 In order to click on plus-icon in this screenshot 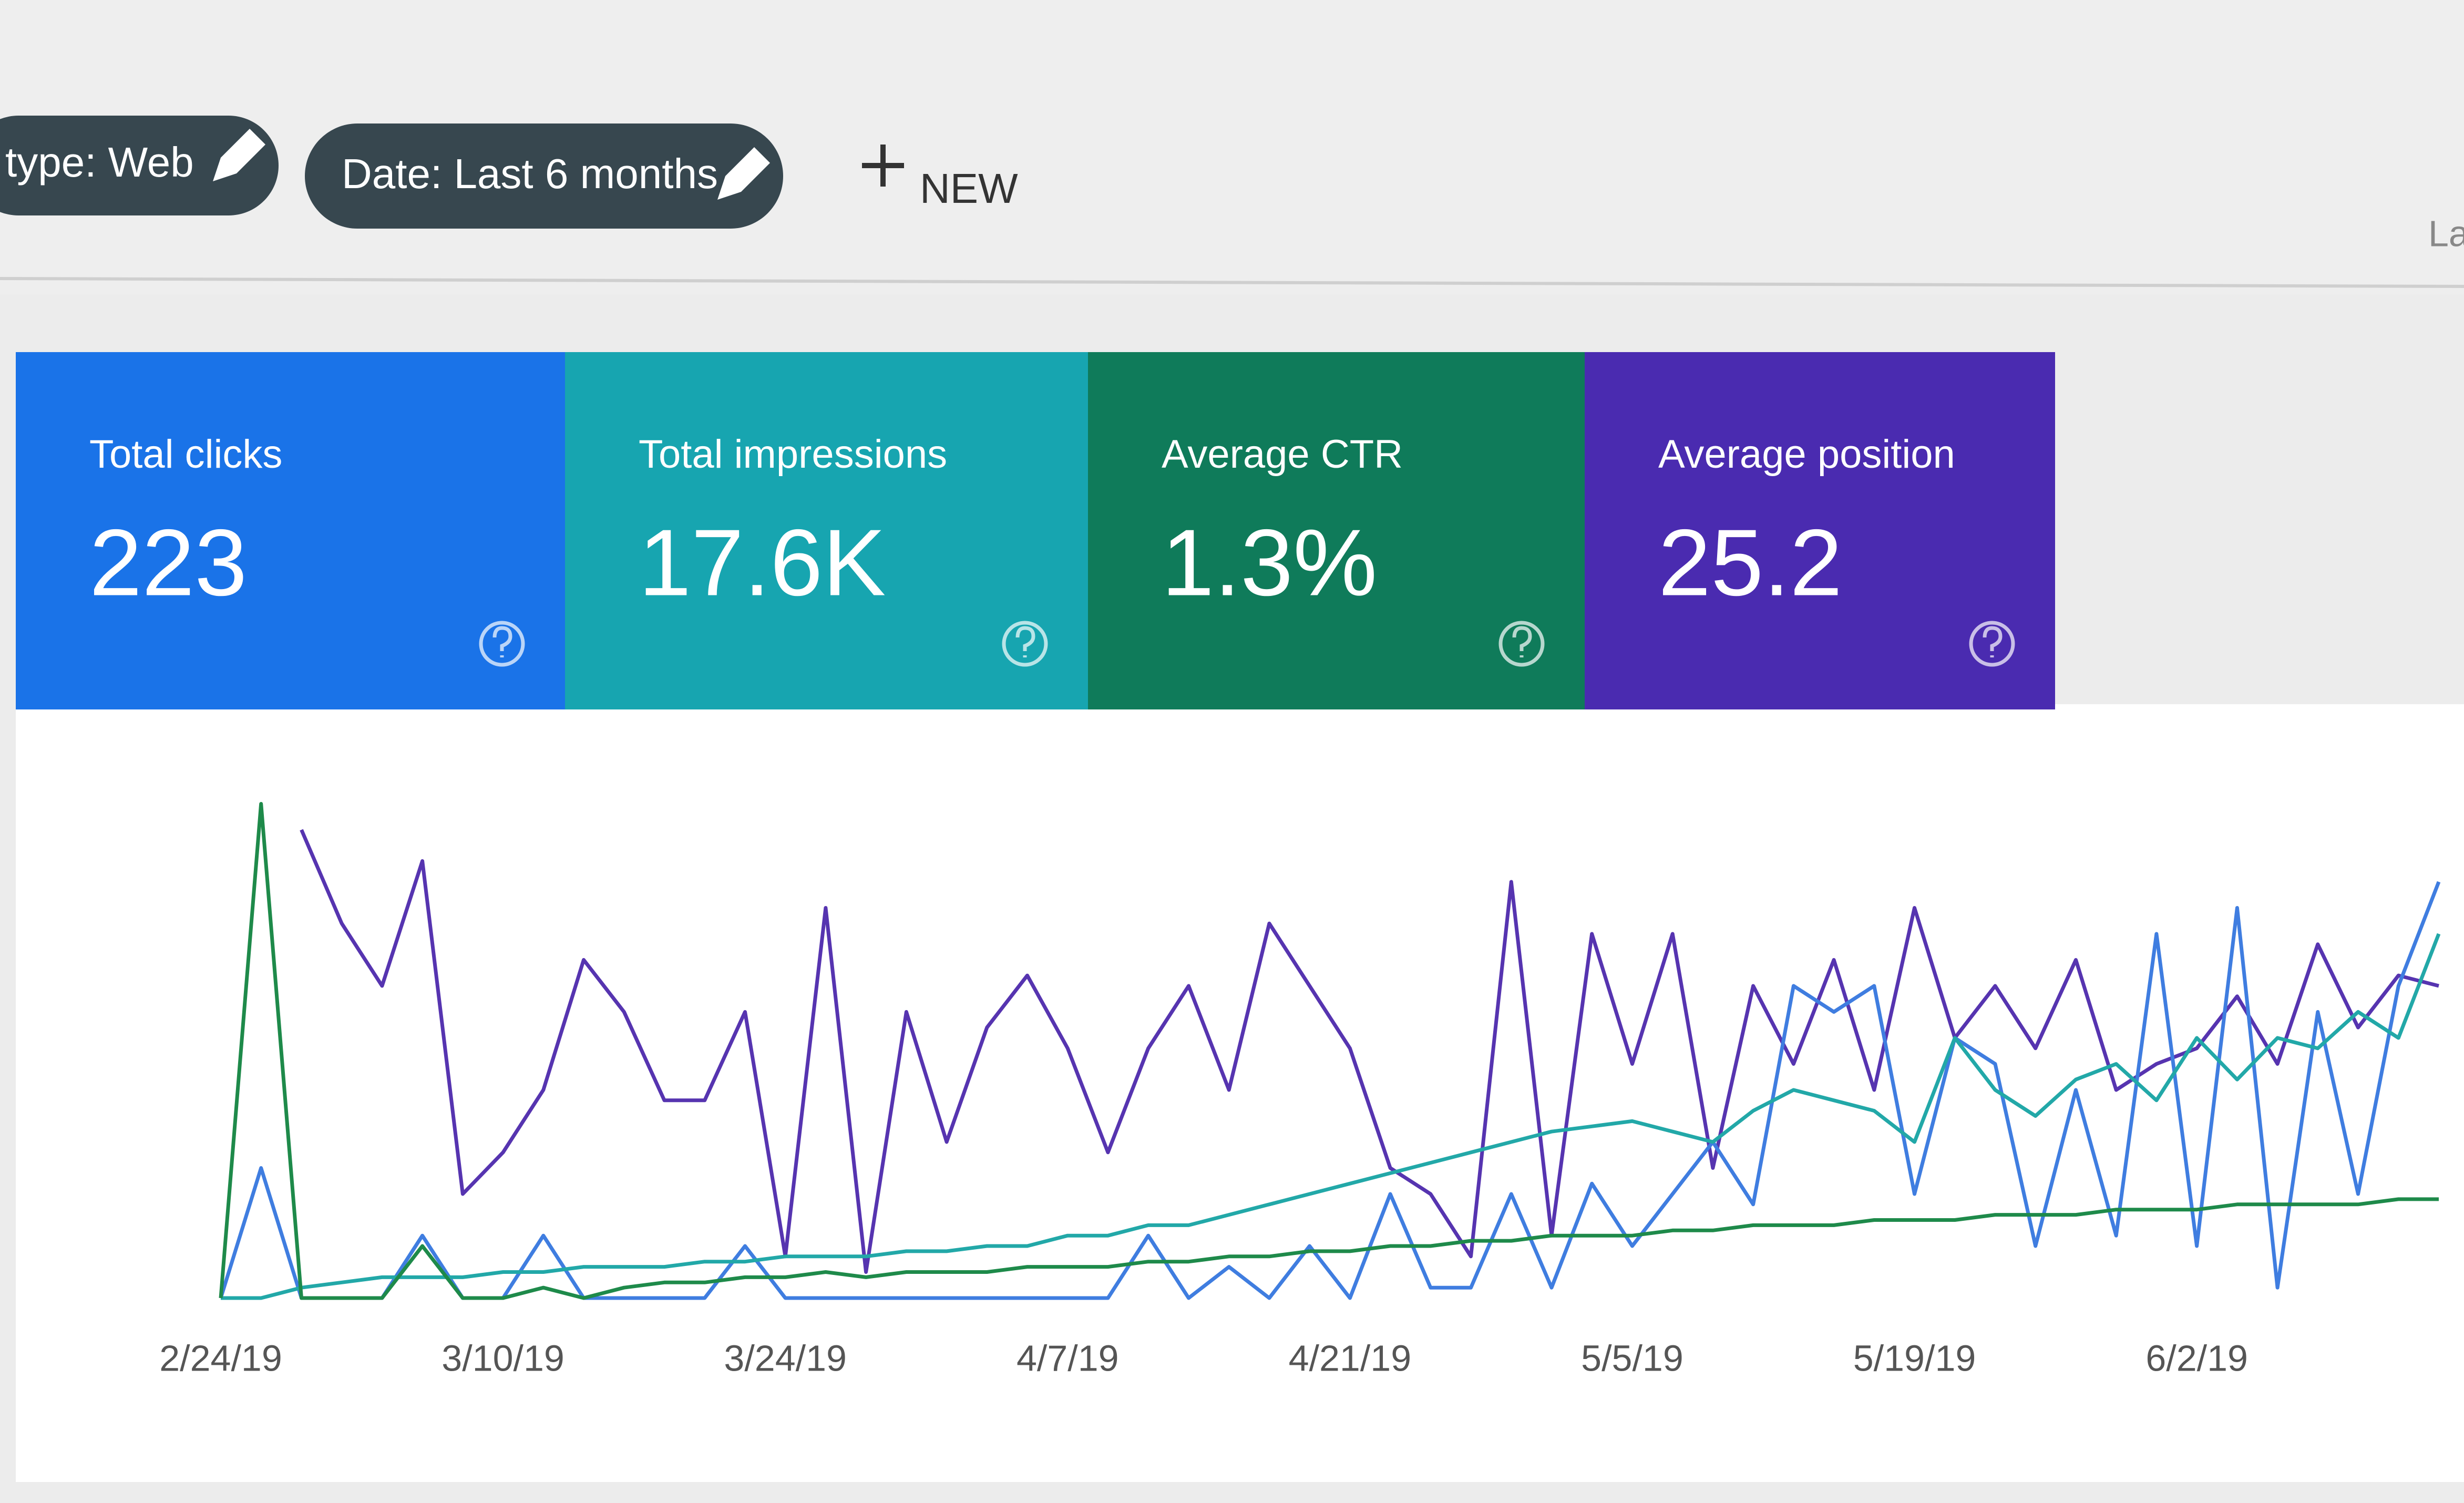, I will do `click(883, 166)`.